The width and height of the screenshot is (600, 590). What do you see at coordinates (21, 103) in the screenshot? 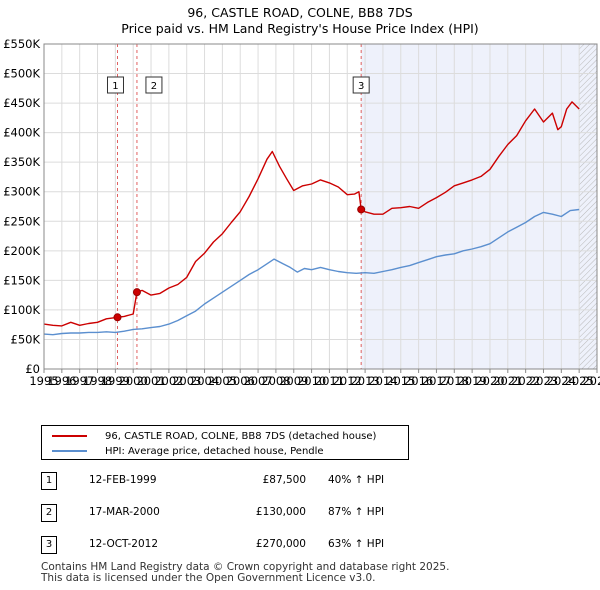
I see `y-tick-label: £450K` at bounding box center [21, 103].